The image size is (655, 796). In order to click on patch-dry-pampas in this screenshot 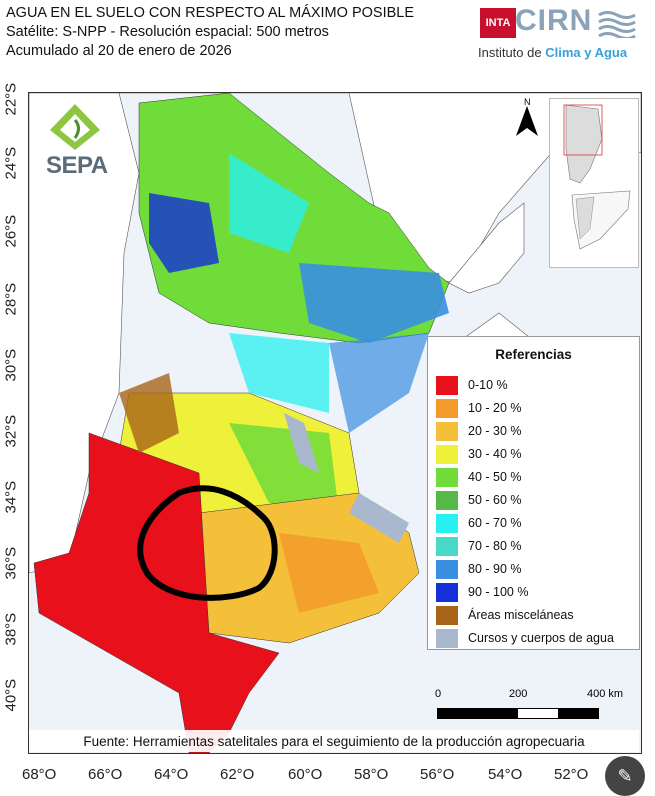, I will do `click(329, 573)`.